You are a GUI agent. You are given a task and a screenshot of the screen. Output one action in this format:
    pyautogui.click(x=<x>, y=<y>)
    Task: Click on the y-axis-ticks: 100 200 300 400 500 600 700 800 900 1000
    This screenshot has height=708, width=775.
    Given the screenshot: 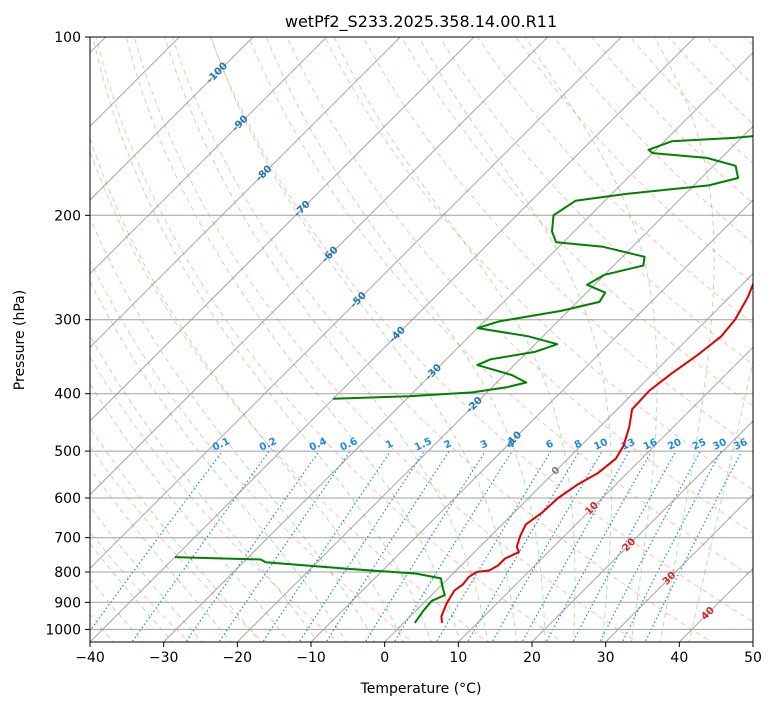 What is the action you would take?
    pyautogui.click(x=67, y=334)
    